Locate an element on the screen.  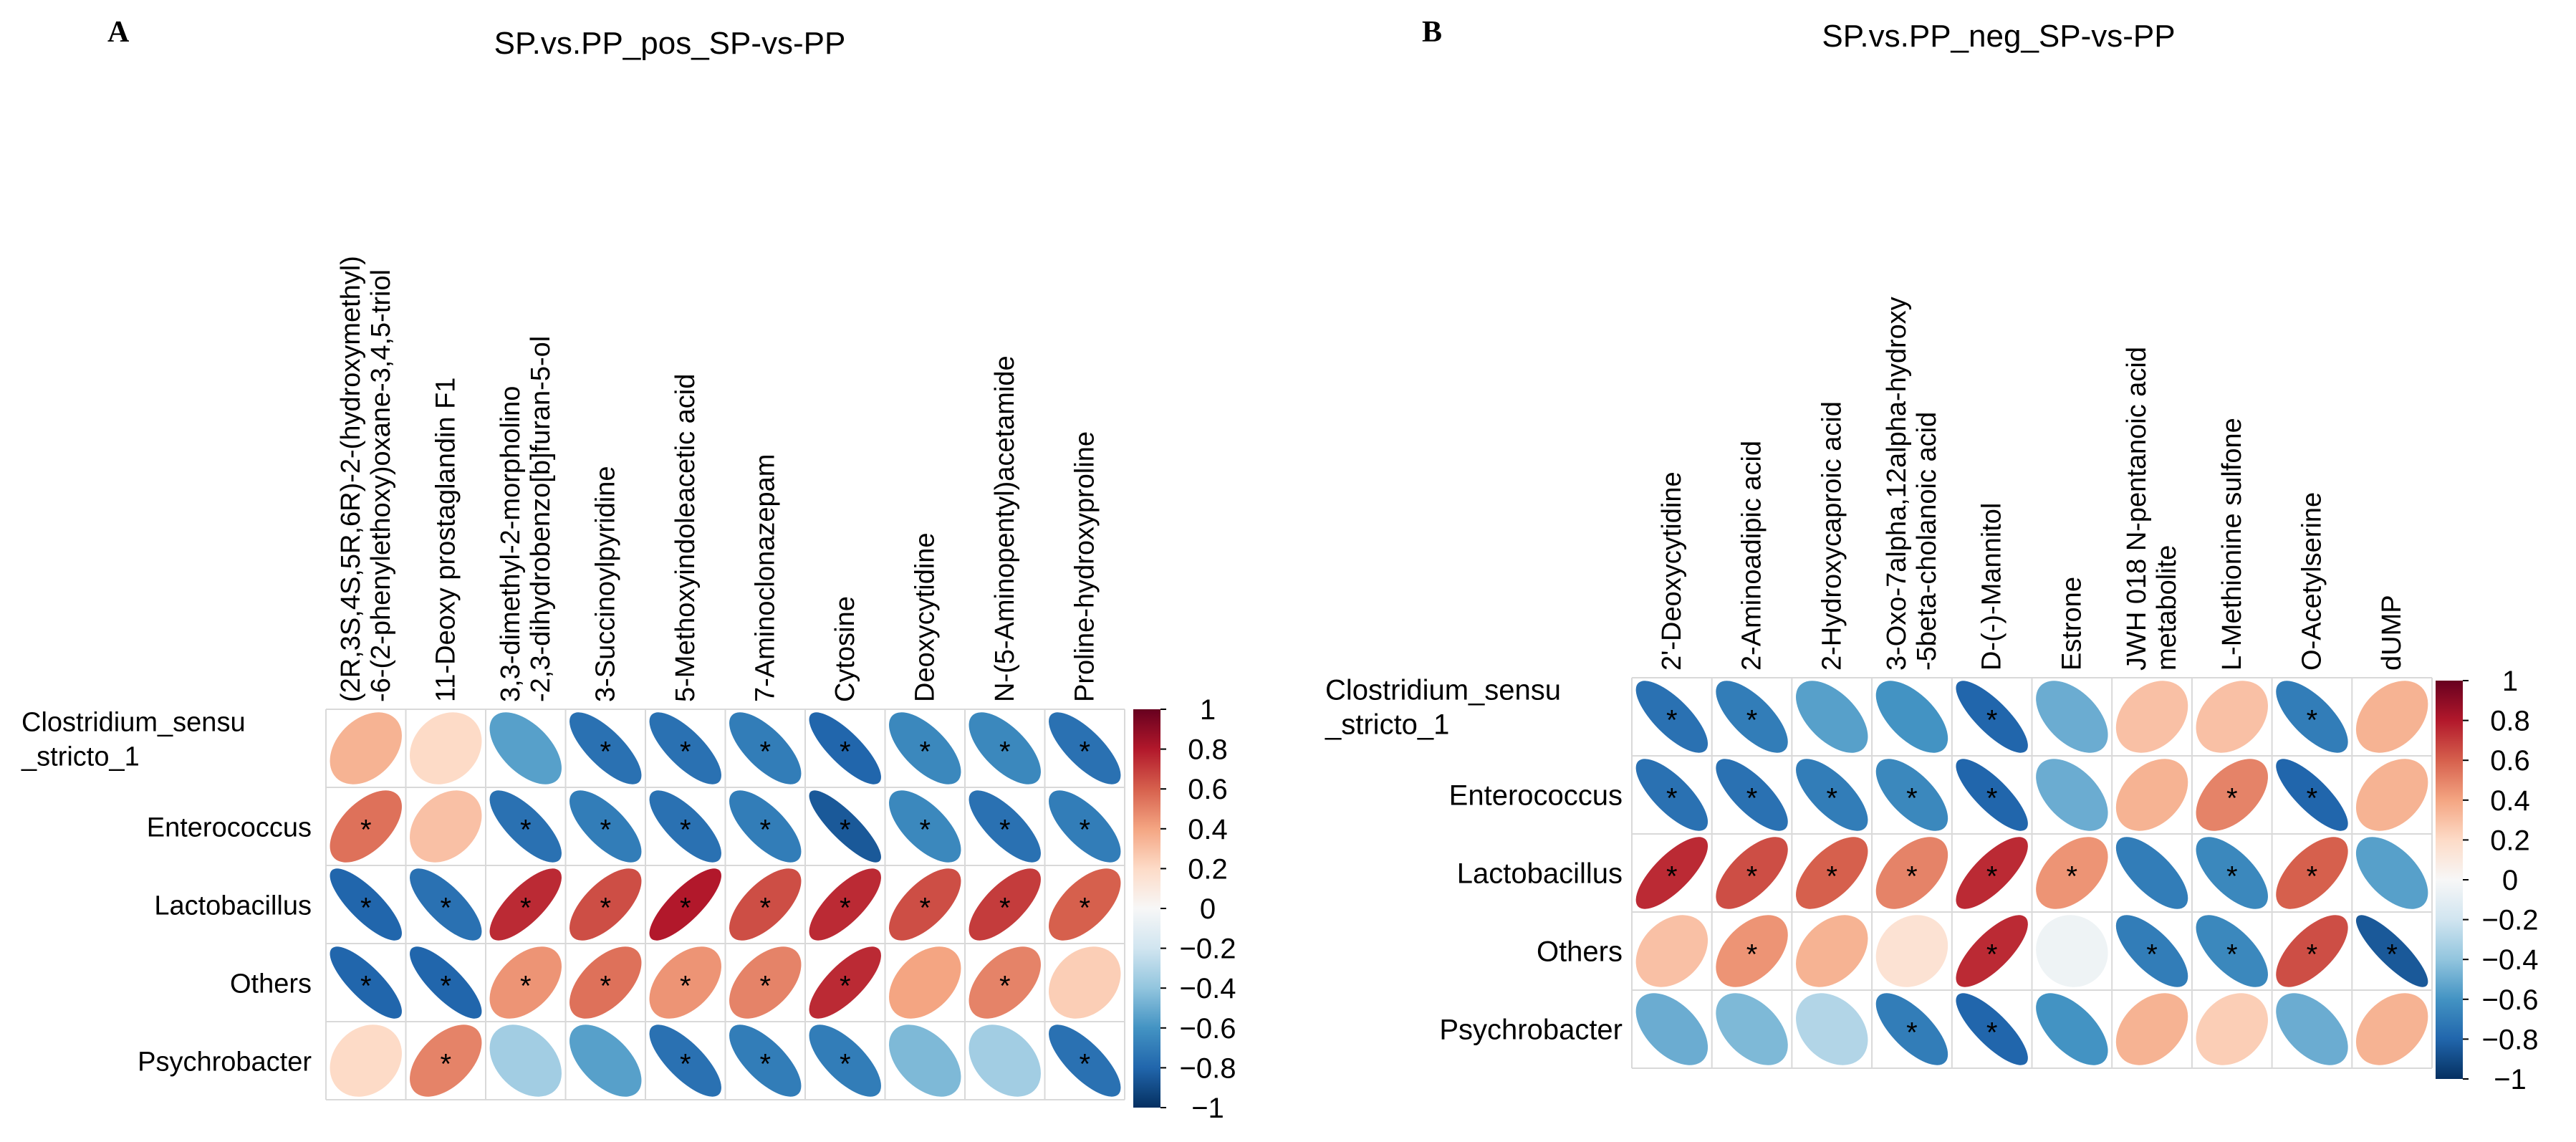
row-label: Lactobacillus is located at coordinates (1540, 874).